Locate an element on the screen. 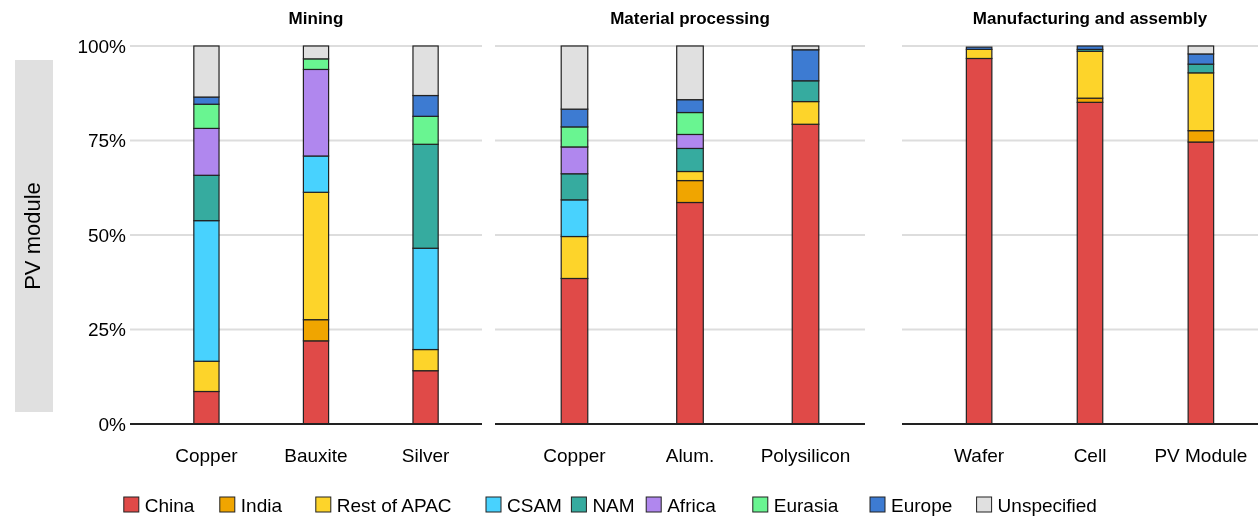  chart-title: Manufacturing and assembly is located at coordinates (1090, 18).